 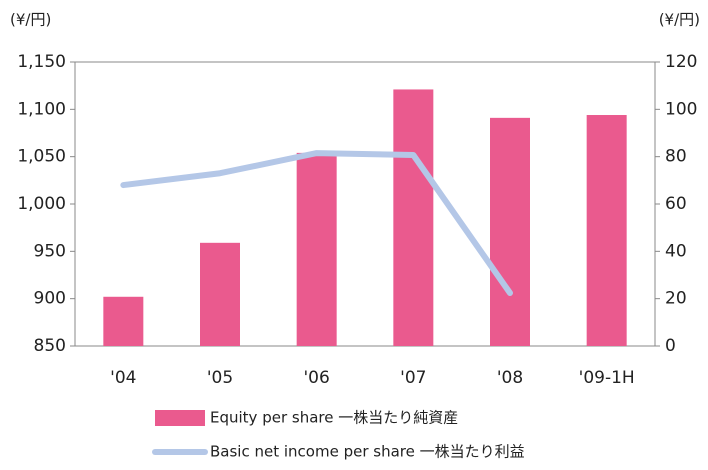 I want to click on y-axis-label: (¥/円), so click(x=30, y=20).